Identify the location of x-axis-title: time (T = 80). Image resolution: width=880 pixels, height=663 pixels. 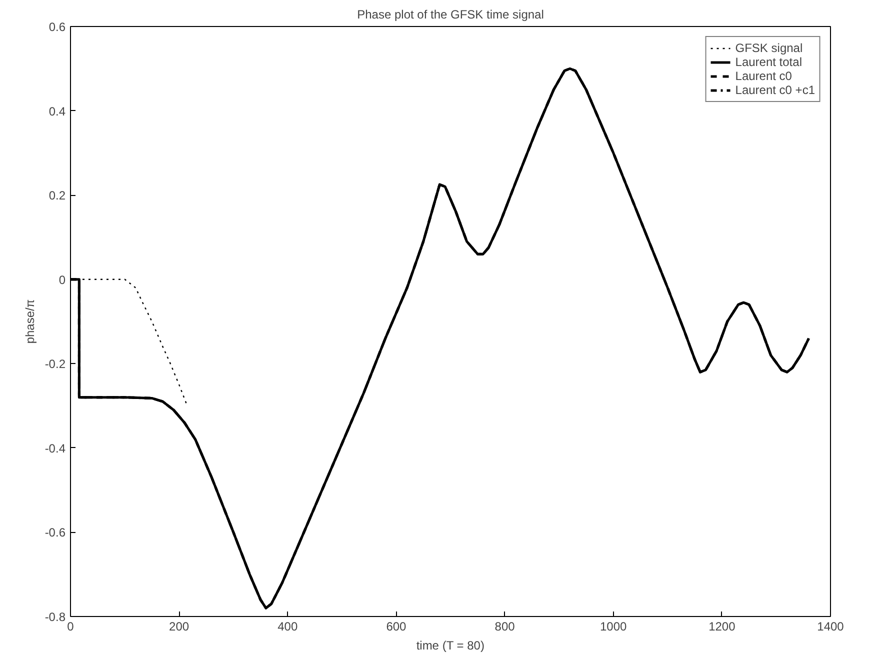
(450, 645).